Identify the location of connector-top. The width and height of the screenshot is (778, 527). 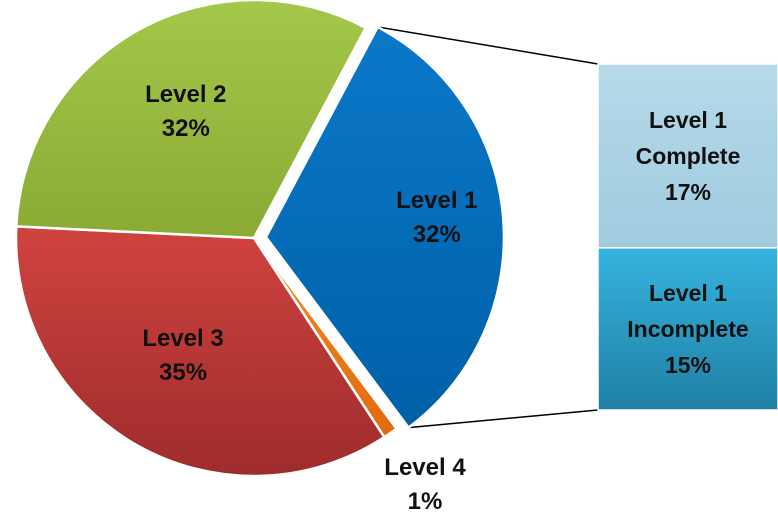
(488, 45).